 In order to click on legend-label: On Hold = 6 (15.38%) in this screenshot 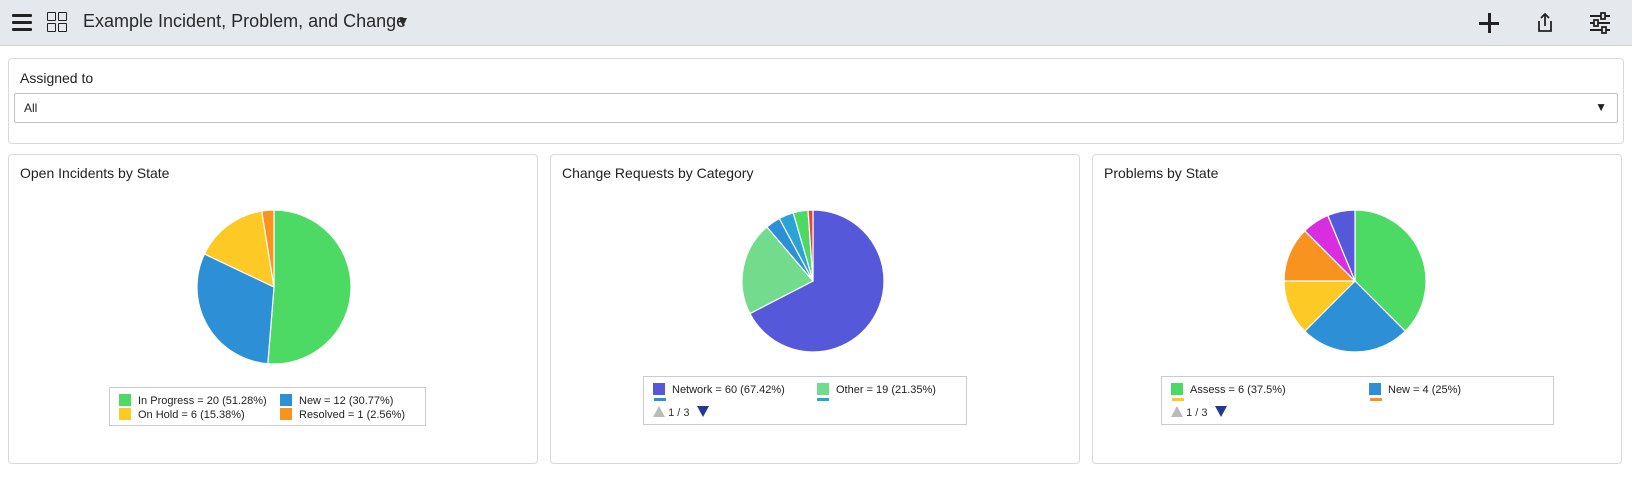, I will do `click(191, 415)`.